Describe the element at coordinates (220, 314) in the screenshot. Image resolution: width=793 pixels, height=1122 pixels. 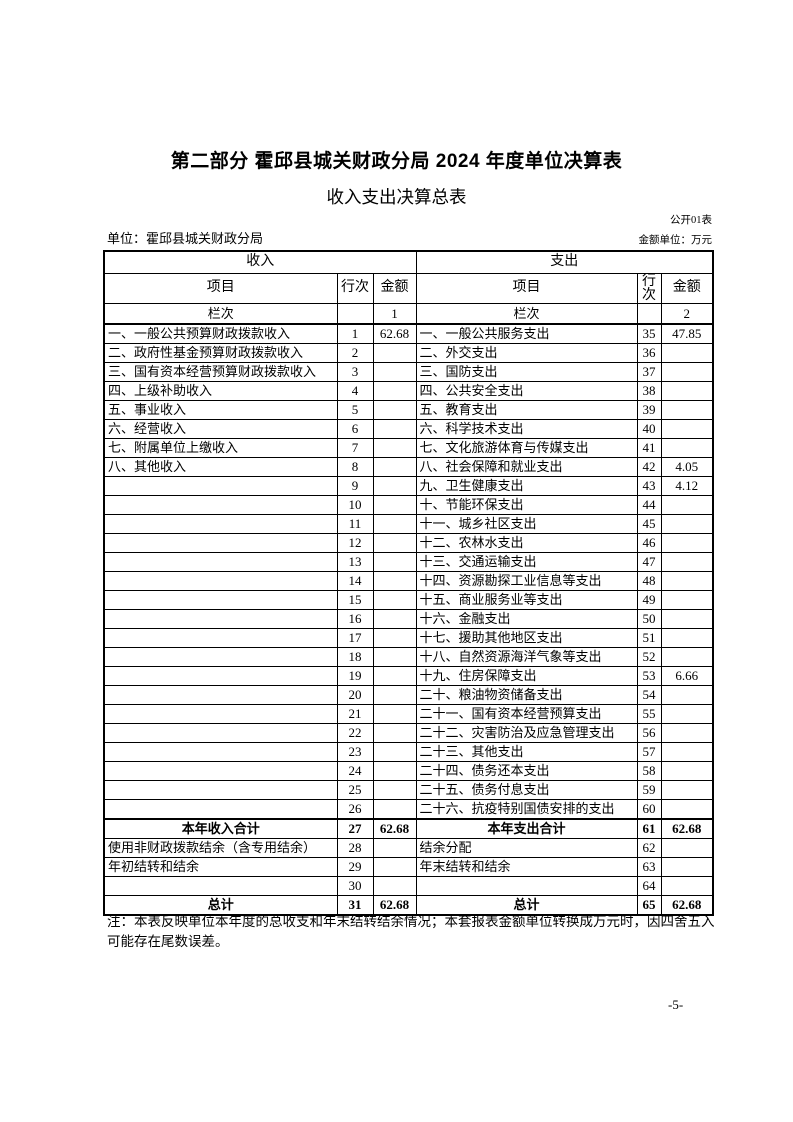
I see `income-index-label: 栏次` at that location.